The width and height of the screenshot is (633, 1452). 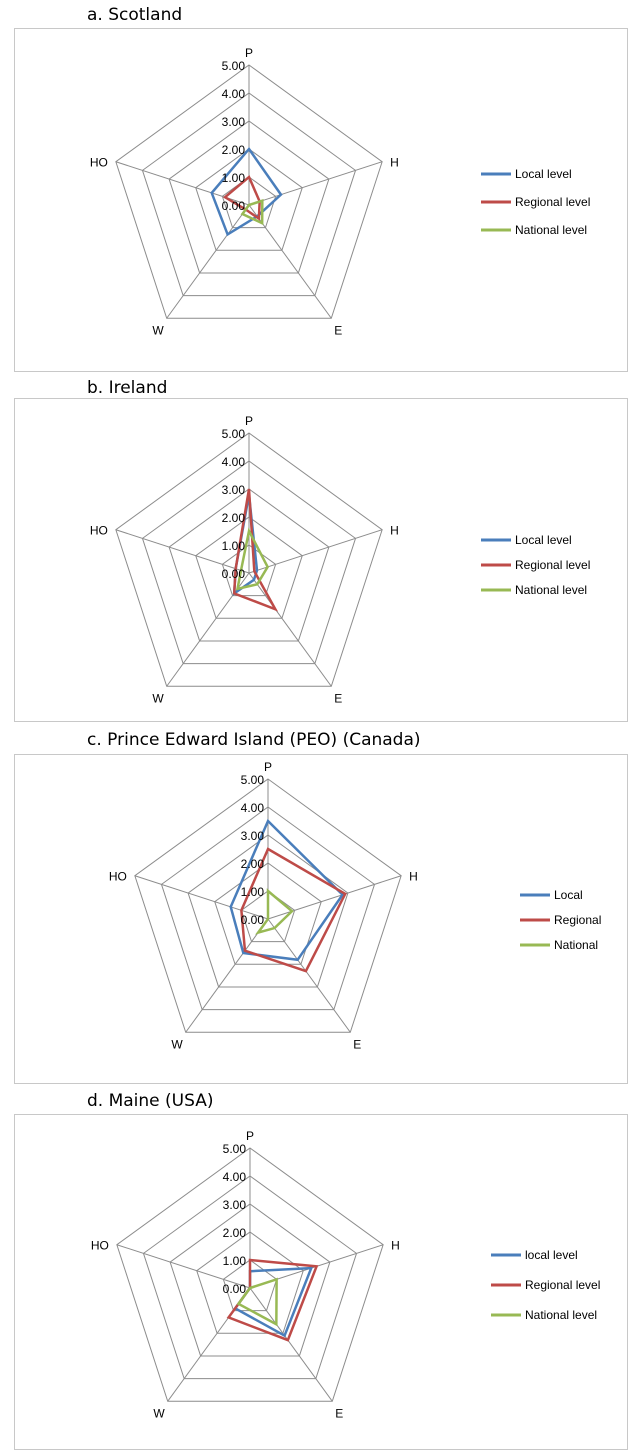 What do you see at coordinates (254, 740) in the screenshot?
I see `chart-title-c: c. Prince Edward Island (PEO) (Canada)` at bounding box center [254, 740].